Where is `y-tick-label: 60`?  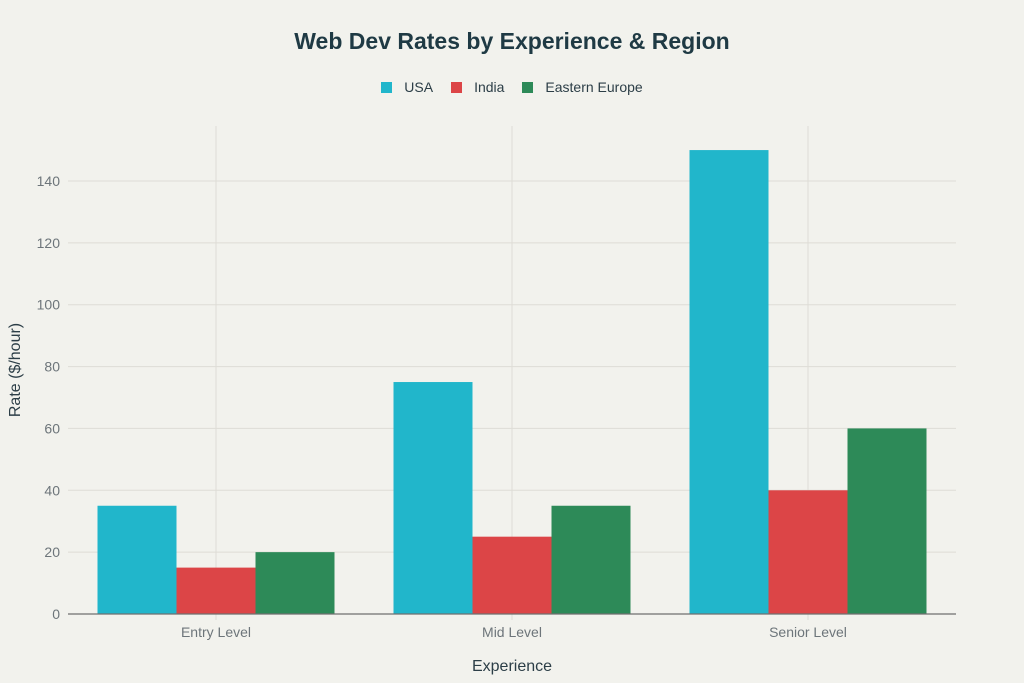
y-tick-label: 60 is located at coordinates (52, 428).